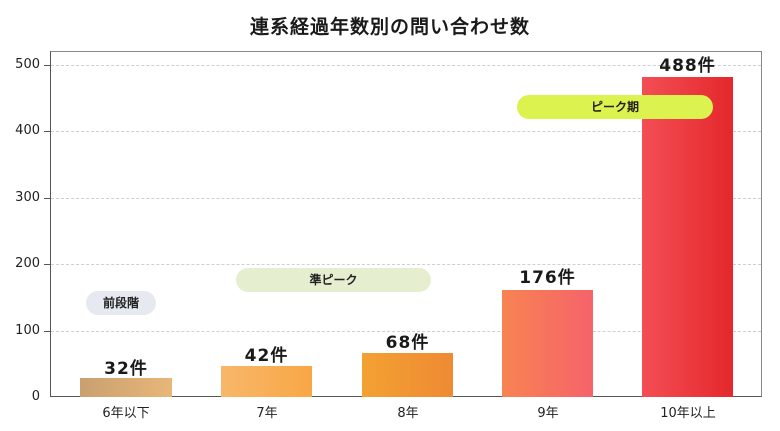 The image size is (780, 431). I want to click on bar-10-years-or-more, so click(687, 237).